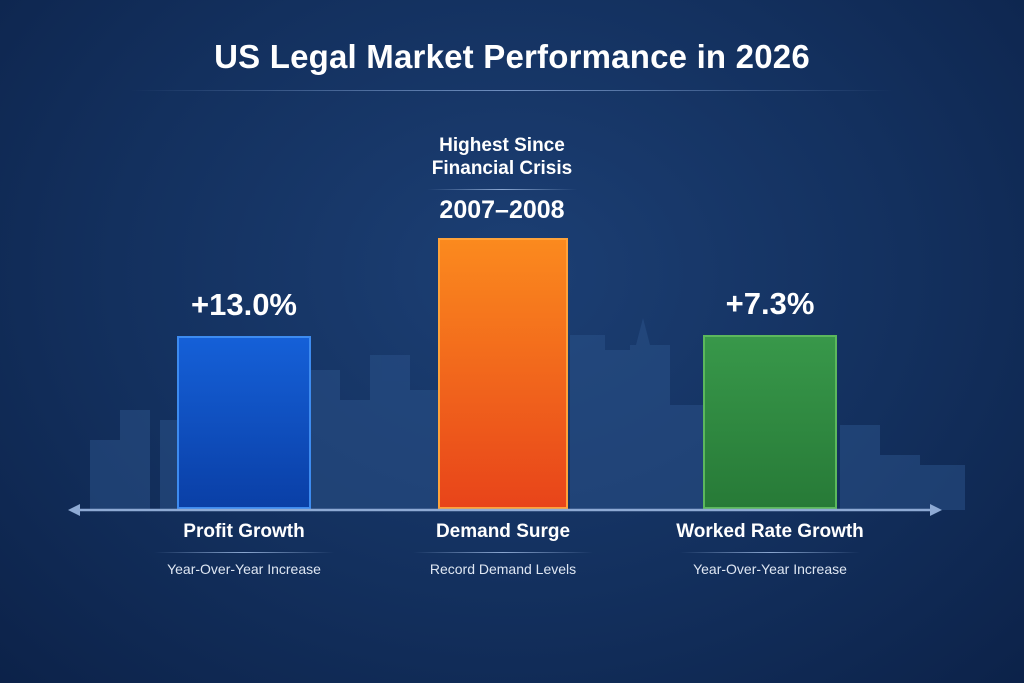 The image size is (1024, 683). What do you see at coordinates (502, 168) in the screenshot?
I see `annotation-line-2: Financial Crisis` at bounding box center [502, 168].